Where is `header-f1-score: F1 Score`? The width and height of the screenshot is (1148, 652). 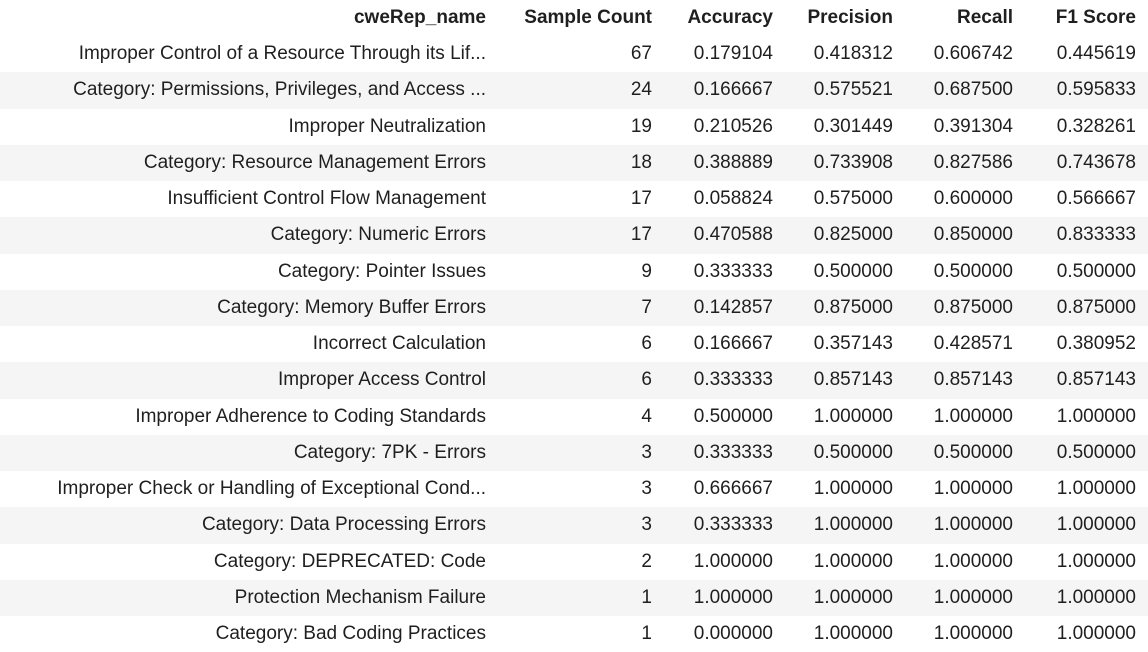
header-f1-score: F1 Score is located at coordinates (1095, 17).